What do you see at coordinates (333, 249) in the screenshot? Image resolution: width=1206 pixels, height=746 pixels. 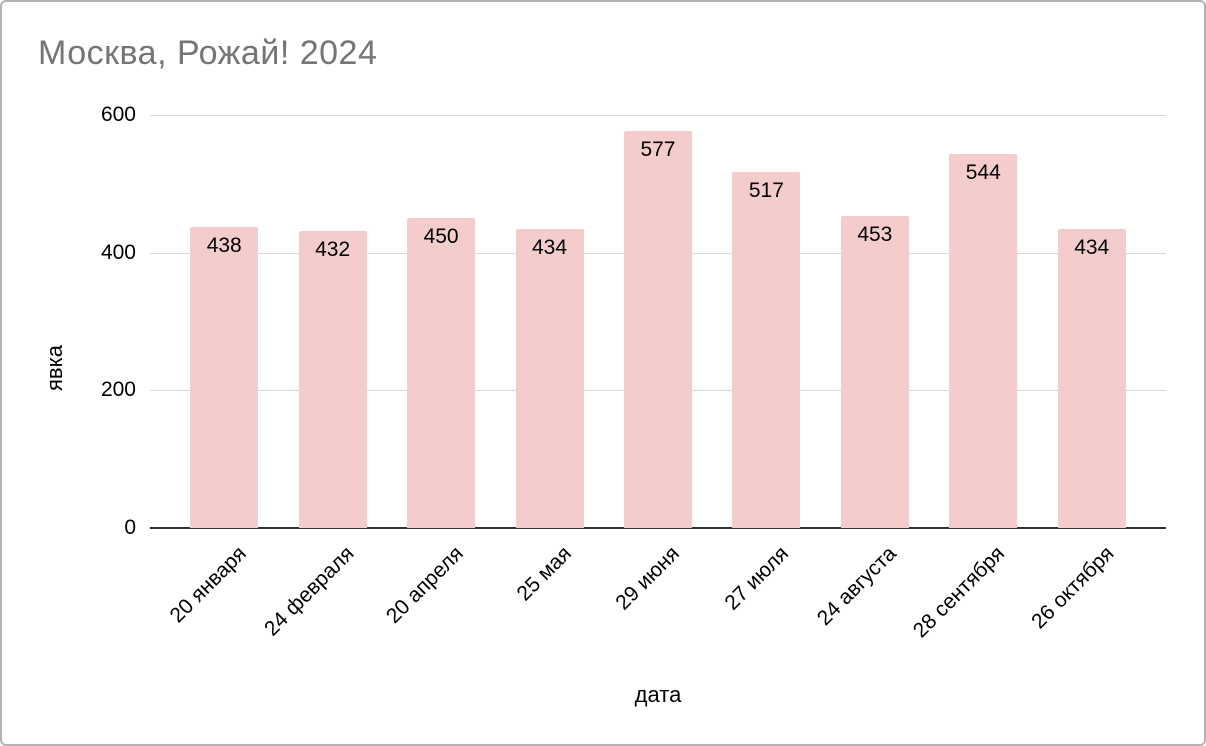 I see `bar-value-label: 432` at bounding box center [333, 249].